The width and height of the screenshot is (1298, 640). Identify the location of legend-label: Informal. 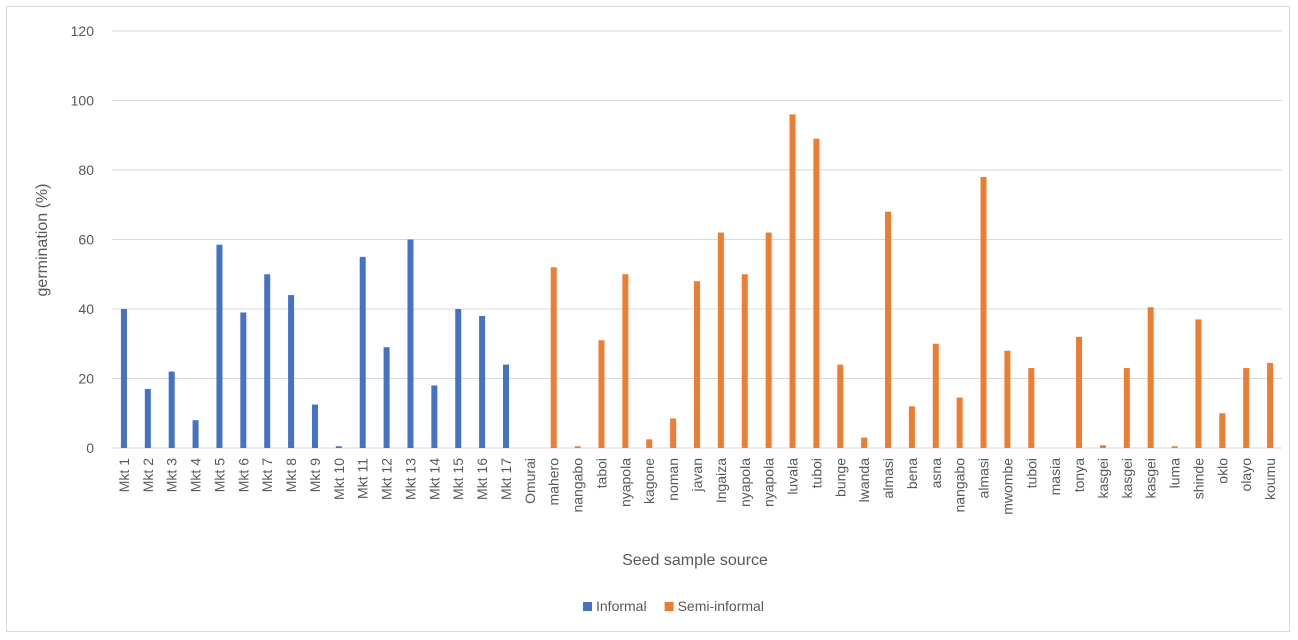
(621, 606).